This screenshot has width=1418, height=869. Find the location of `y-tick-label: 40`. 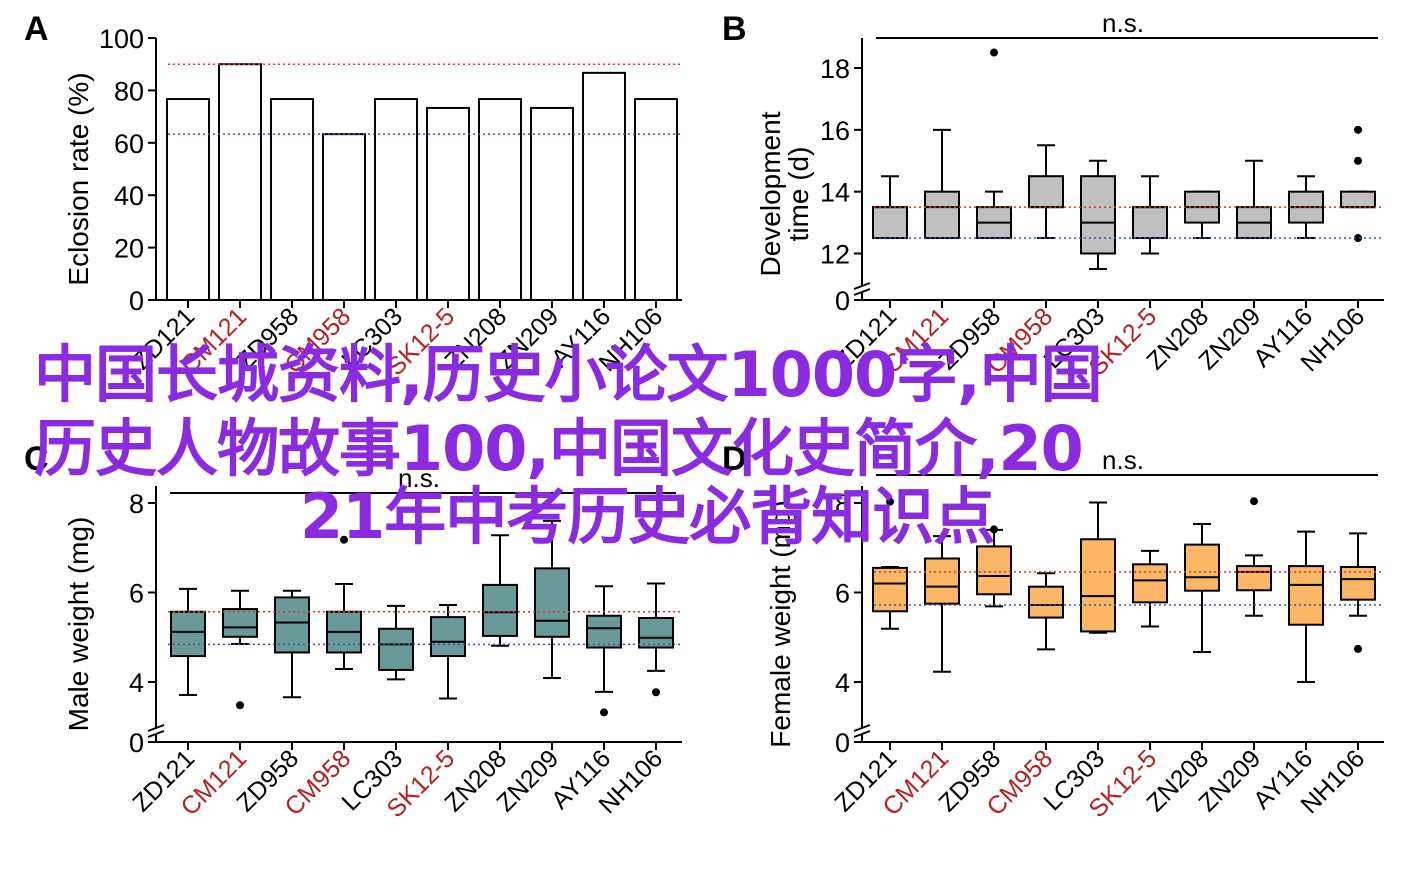

y-tick-label: 40 is located at coordinates (129, 196).